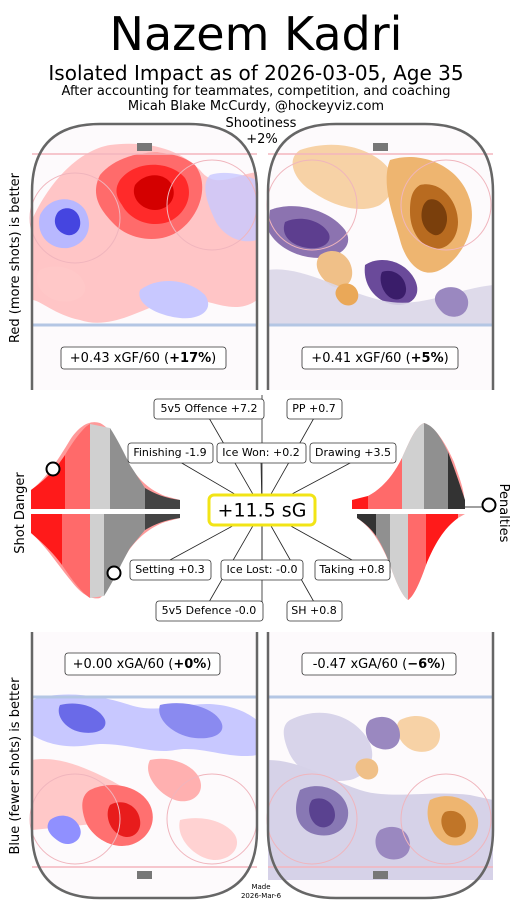 Image resolution: width=519 pixels, height=912 pixels. Describe the element at coordinates (360, 358) in the screenshot. I see `stat-value: +0.41 xGF/60 (` at that location.